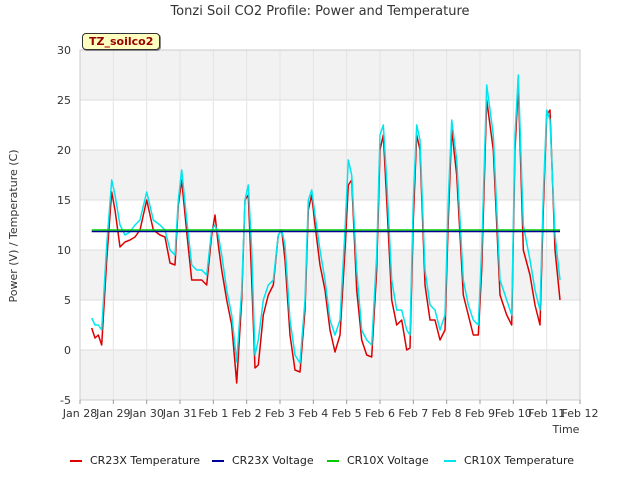 The height and width of the screenshot is (480, 640). Describe the element at coordinates (247, 413) in the screenshot. I see `x-tick-label: Feb 2` at that location.